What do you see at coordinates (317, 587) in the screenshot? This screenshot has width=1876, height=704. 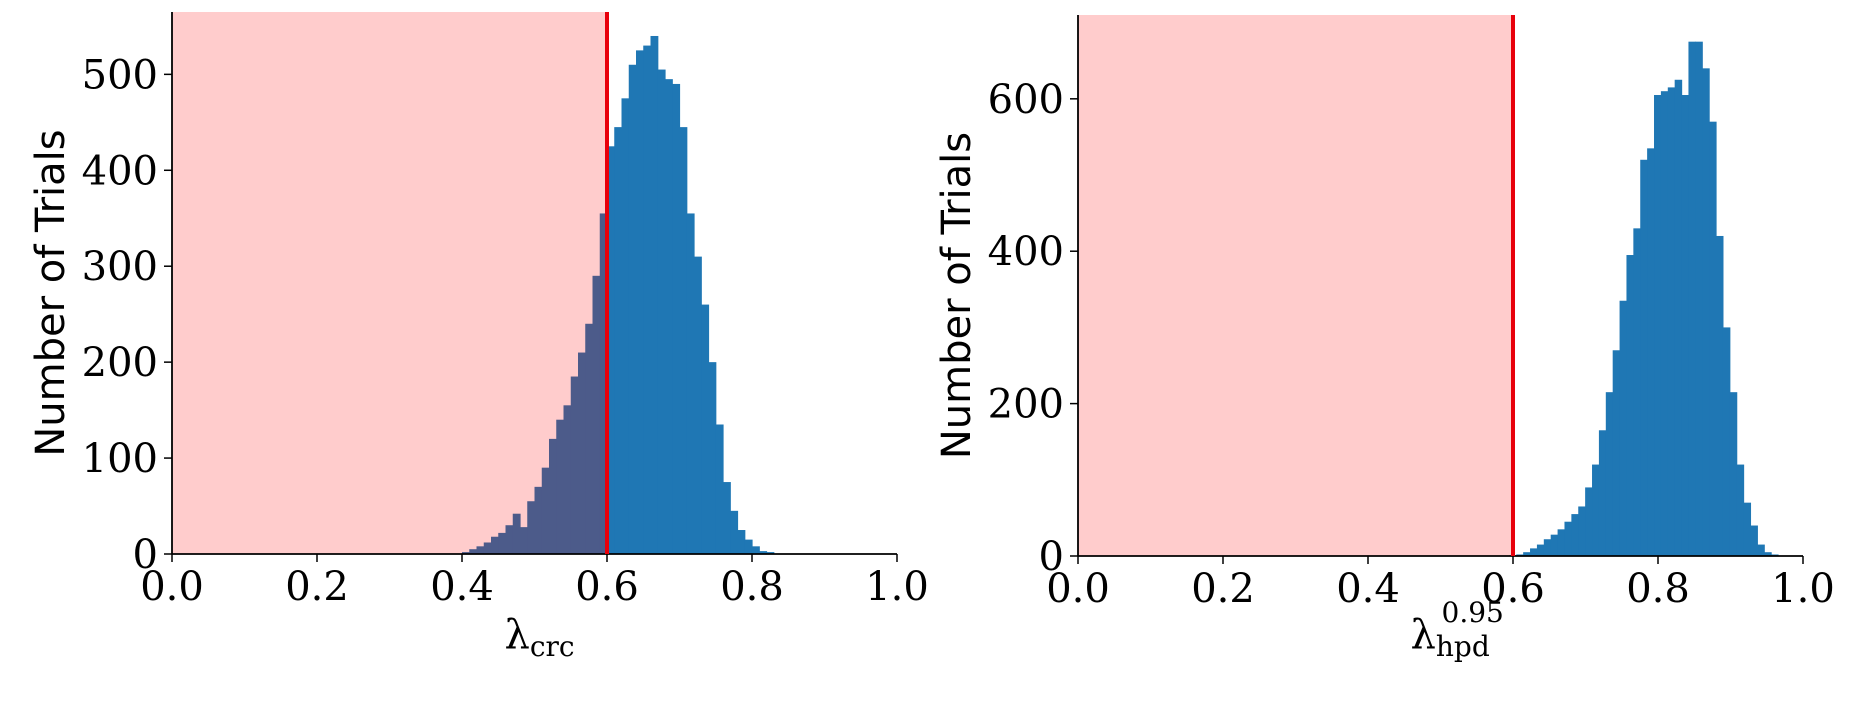 I see `x-tick-label: 0.2` at bounding box center [317, 587].